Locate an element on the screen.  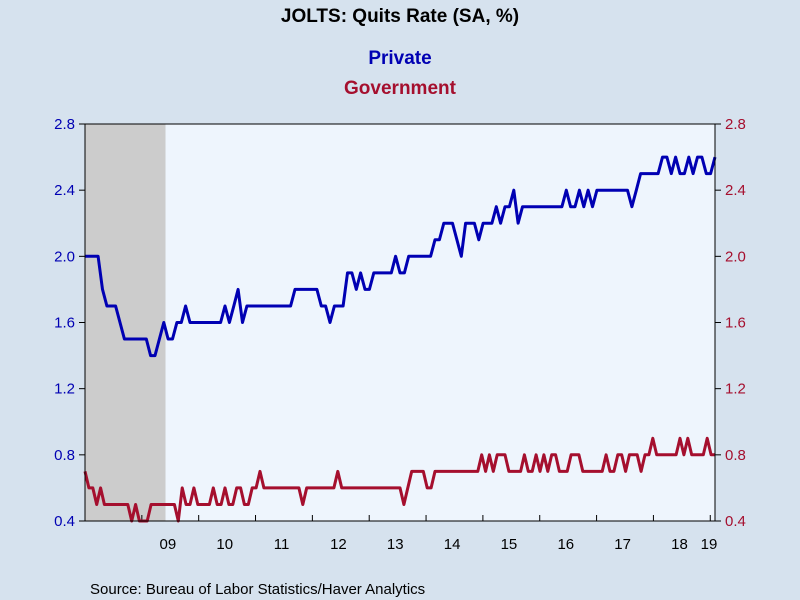
right-tick-label: 2.8 is located at coordinates (735, 124).